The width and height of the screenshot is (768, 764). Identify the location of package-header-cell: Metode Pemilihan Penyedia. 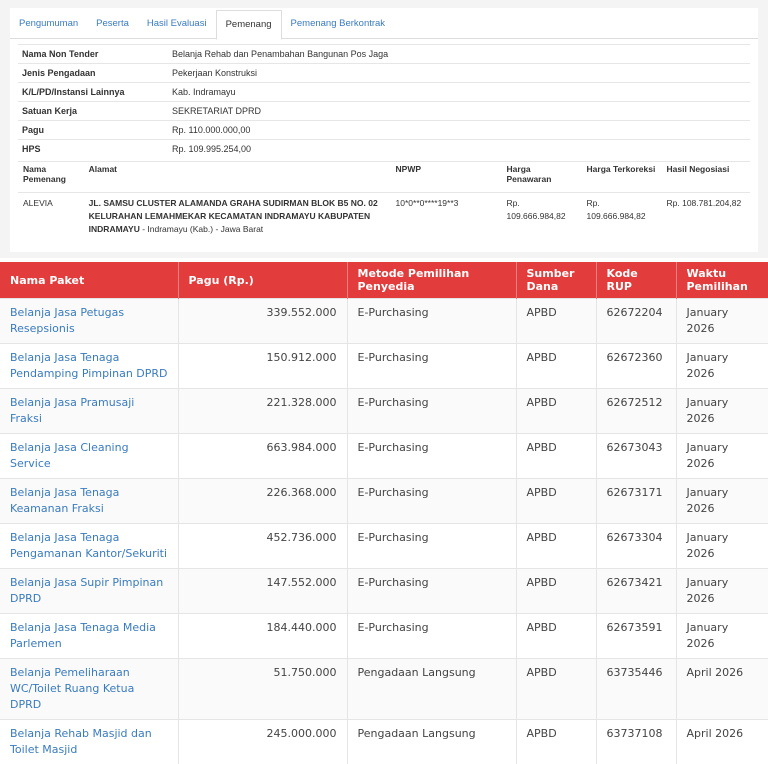
(431, 280).